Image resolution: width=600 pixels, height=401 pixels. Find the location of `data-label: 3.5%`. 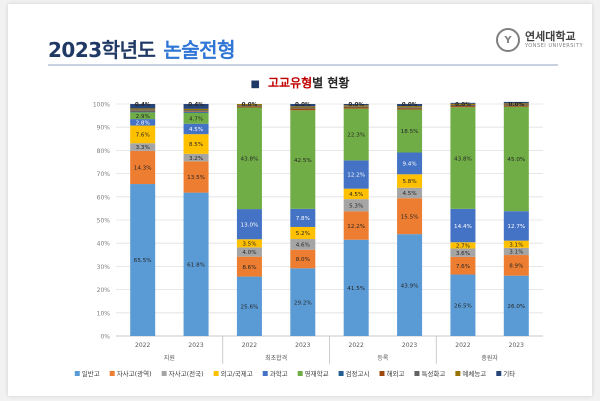

data-label: 3.5% is located at coordinates (249, 245).